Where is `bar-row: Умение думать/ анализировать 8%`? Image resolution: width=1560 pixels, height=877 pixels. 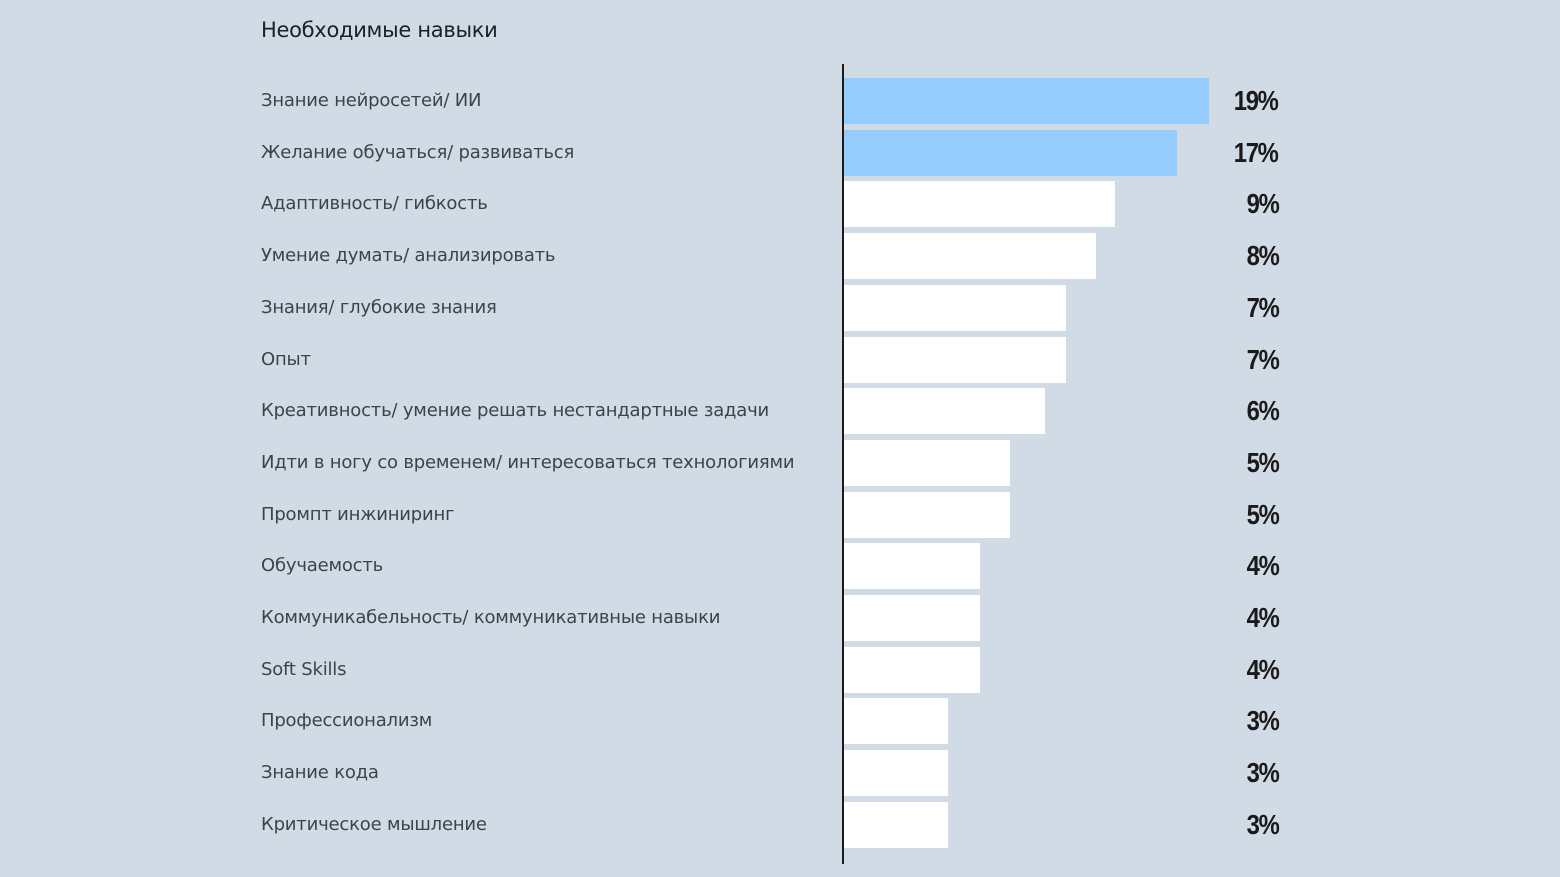
bar-row: Умение думать/ анализировать 8% is located at coordinates (780, 256).